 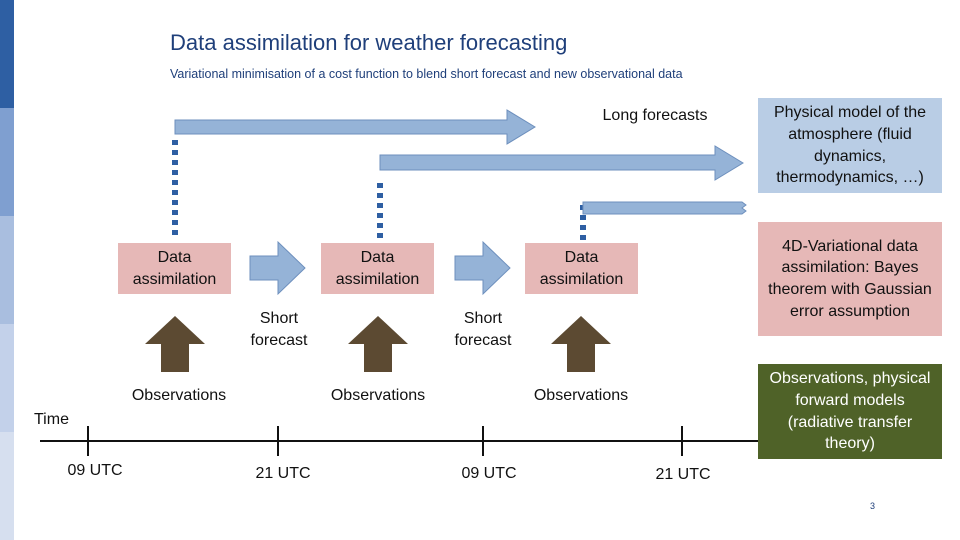 I want to click on time-axis-label: Time, so click(x=51, y=419).